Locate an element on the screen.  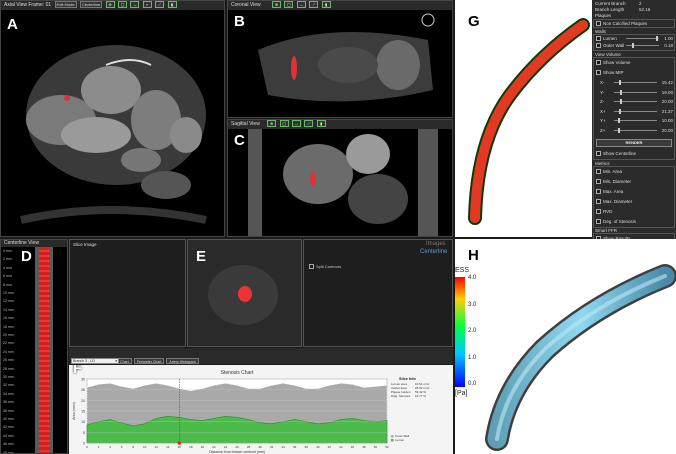
coronal-fit-icon: ▢ is located at coordinates (289, 5).